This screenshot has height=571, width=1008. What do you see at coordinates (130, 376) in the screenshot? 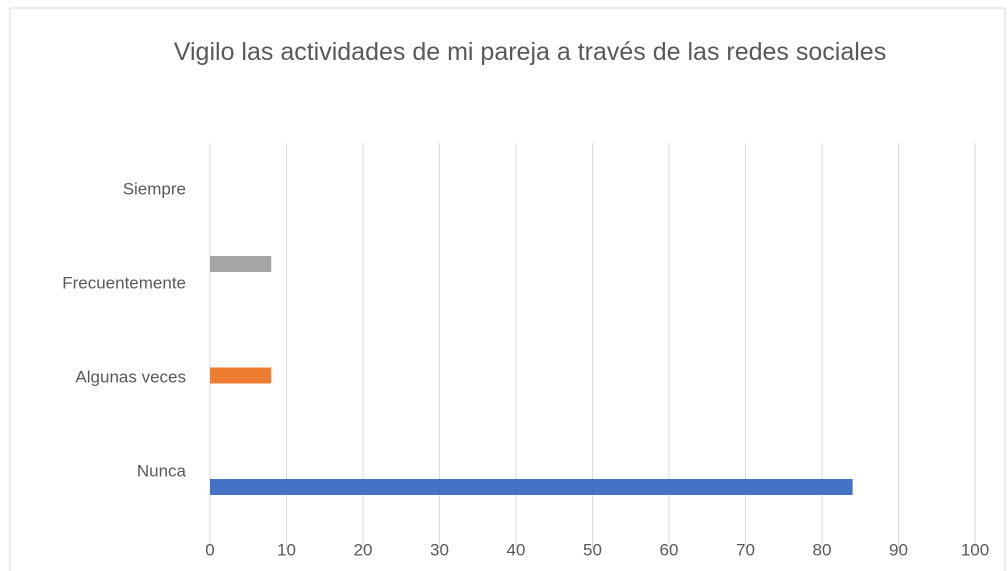
I see `y-tick-label: Algunas veces` at bounding box center [130, 376].